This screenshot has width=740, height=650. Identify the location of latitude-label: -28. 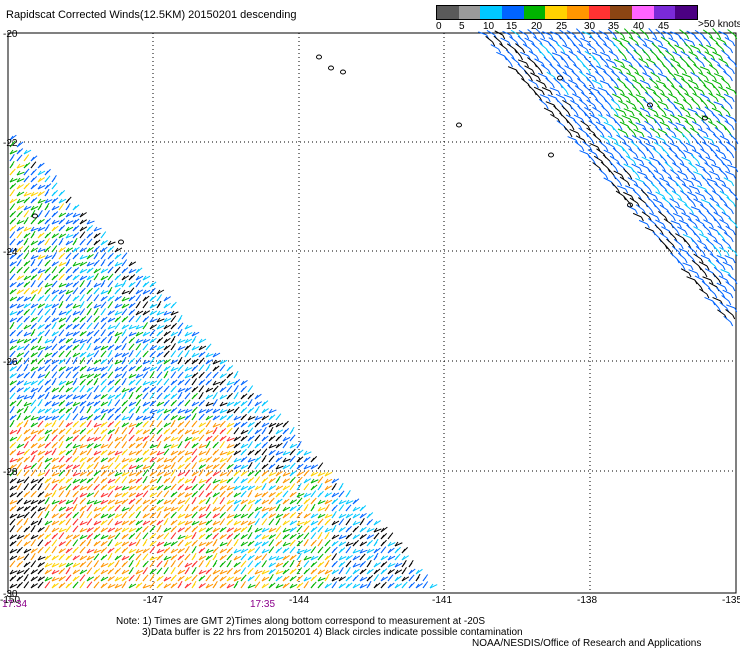
(10, 472).